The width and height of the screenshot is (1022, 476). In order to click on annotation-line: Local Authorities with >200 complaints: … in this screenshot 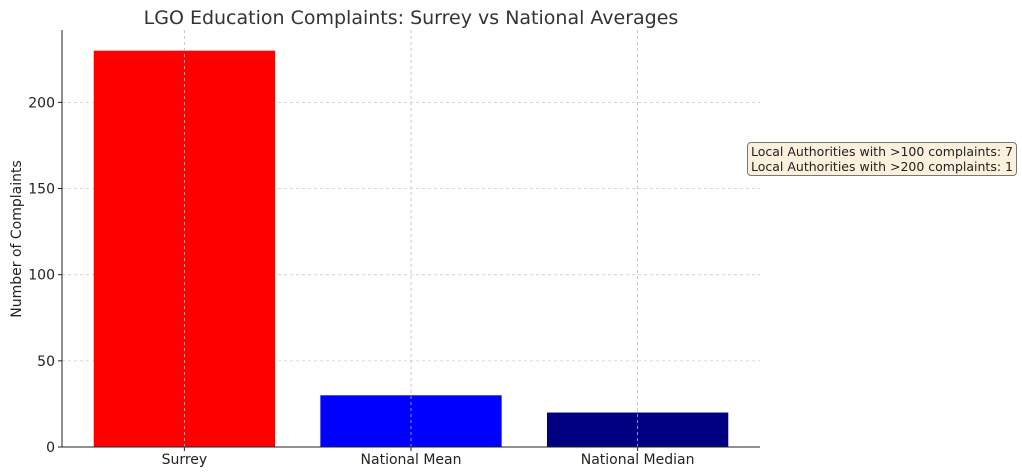, I will do `click(882, 166)`.